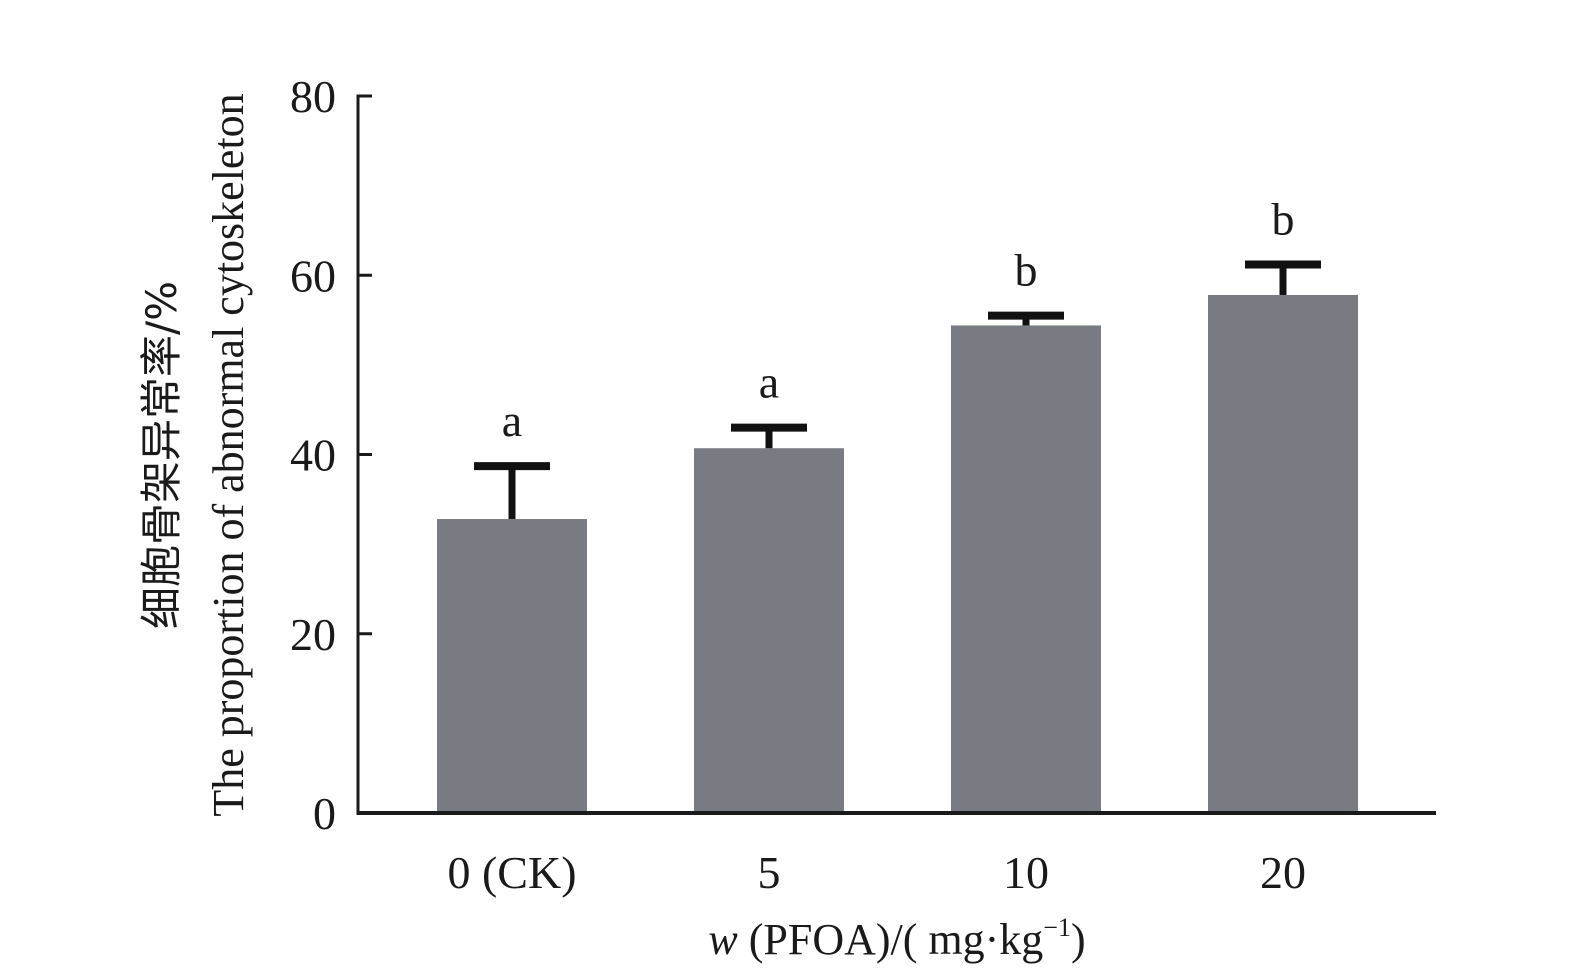  Describe the element at coordinates (1283, 872) in the screenshot. I see `x-tick-label: 20` at that location.